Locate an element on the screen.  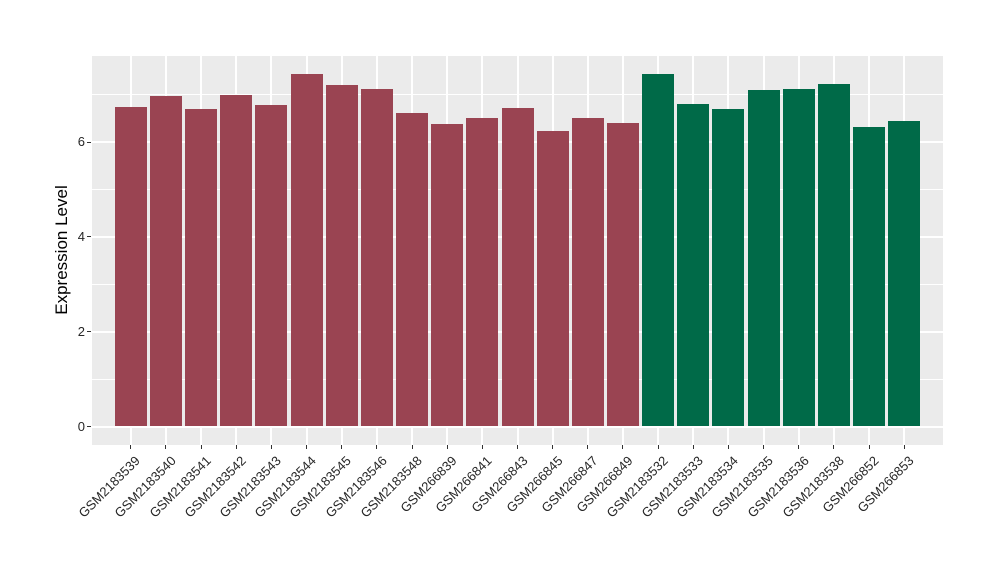
bar-GSM2183542 is located at coordinates (236, 260).